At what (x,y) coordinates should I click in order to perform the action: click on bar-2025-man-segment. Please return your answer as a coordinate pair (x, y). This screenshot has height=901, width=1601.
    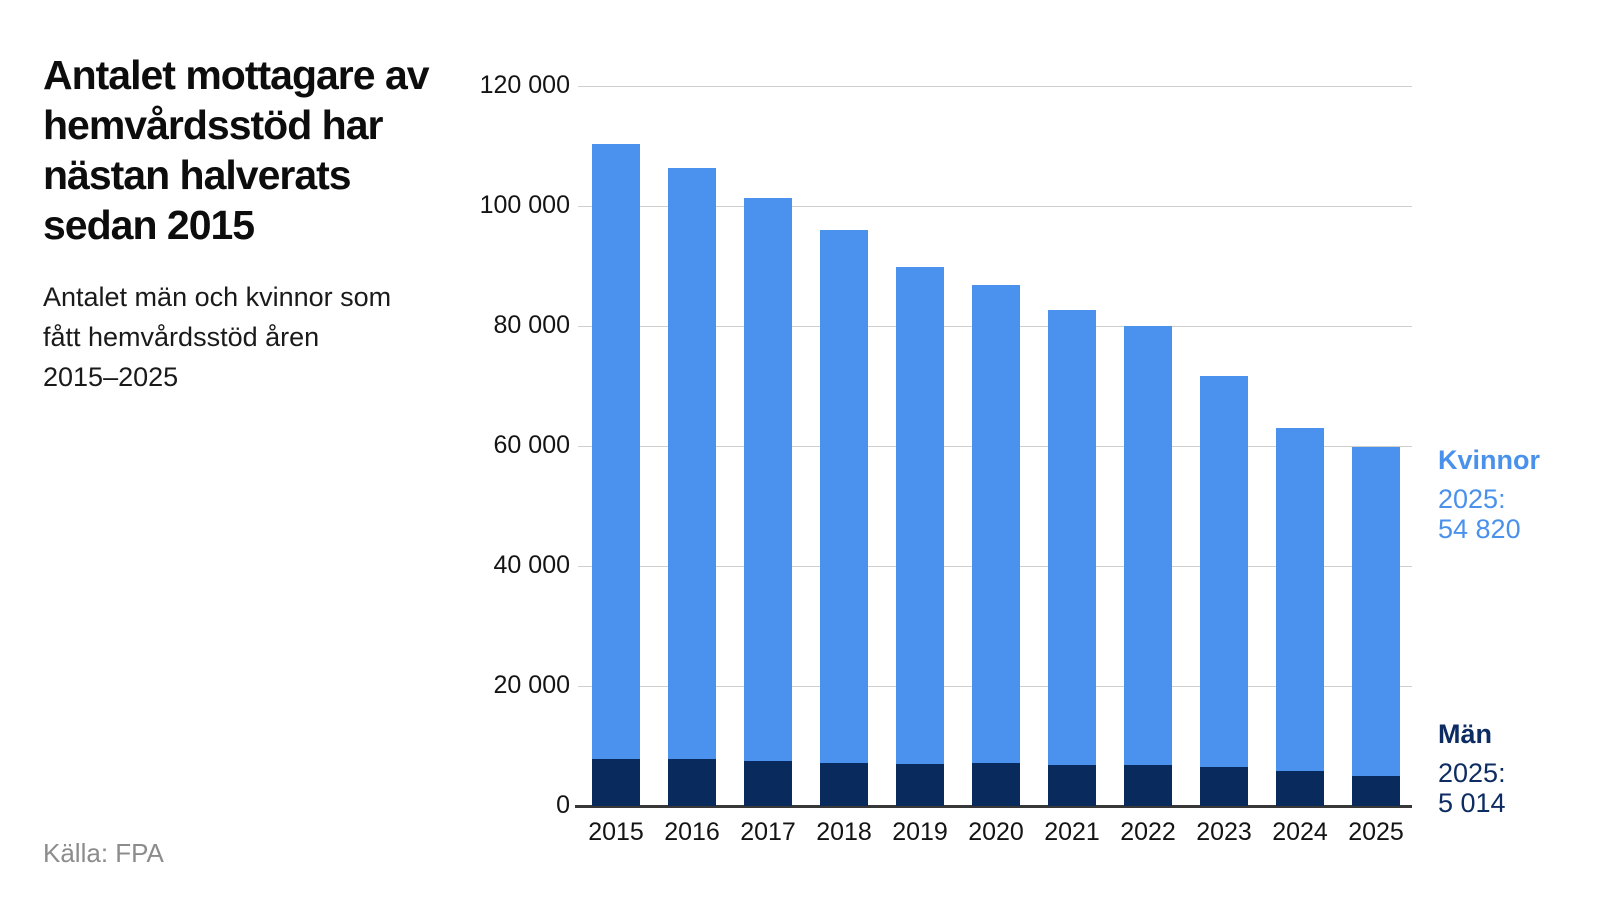
    Looking at the image, I should click on (1376, 790).